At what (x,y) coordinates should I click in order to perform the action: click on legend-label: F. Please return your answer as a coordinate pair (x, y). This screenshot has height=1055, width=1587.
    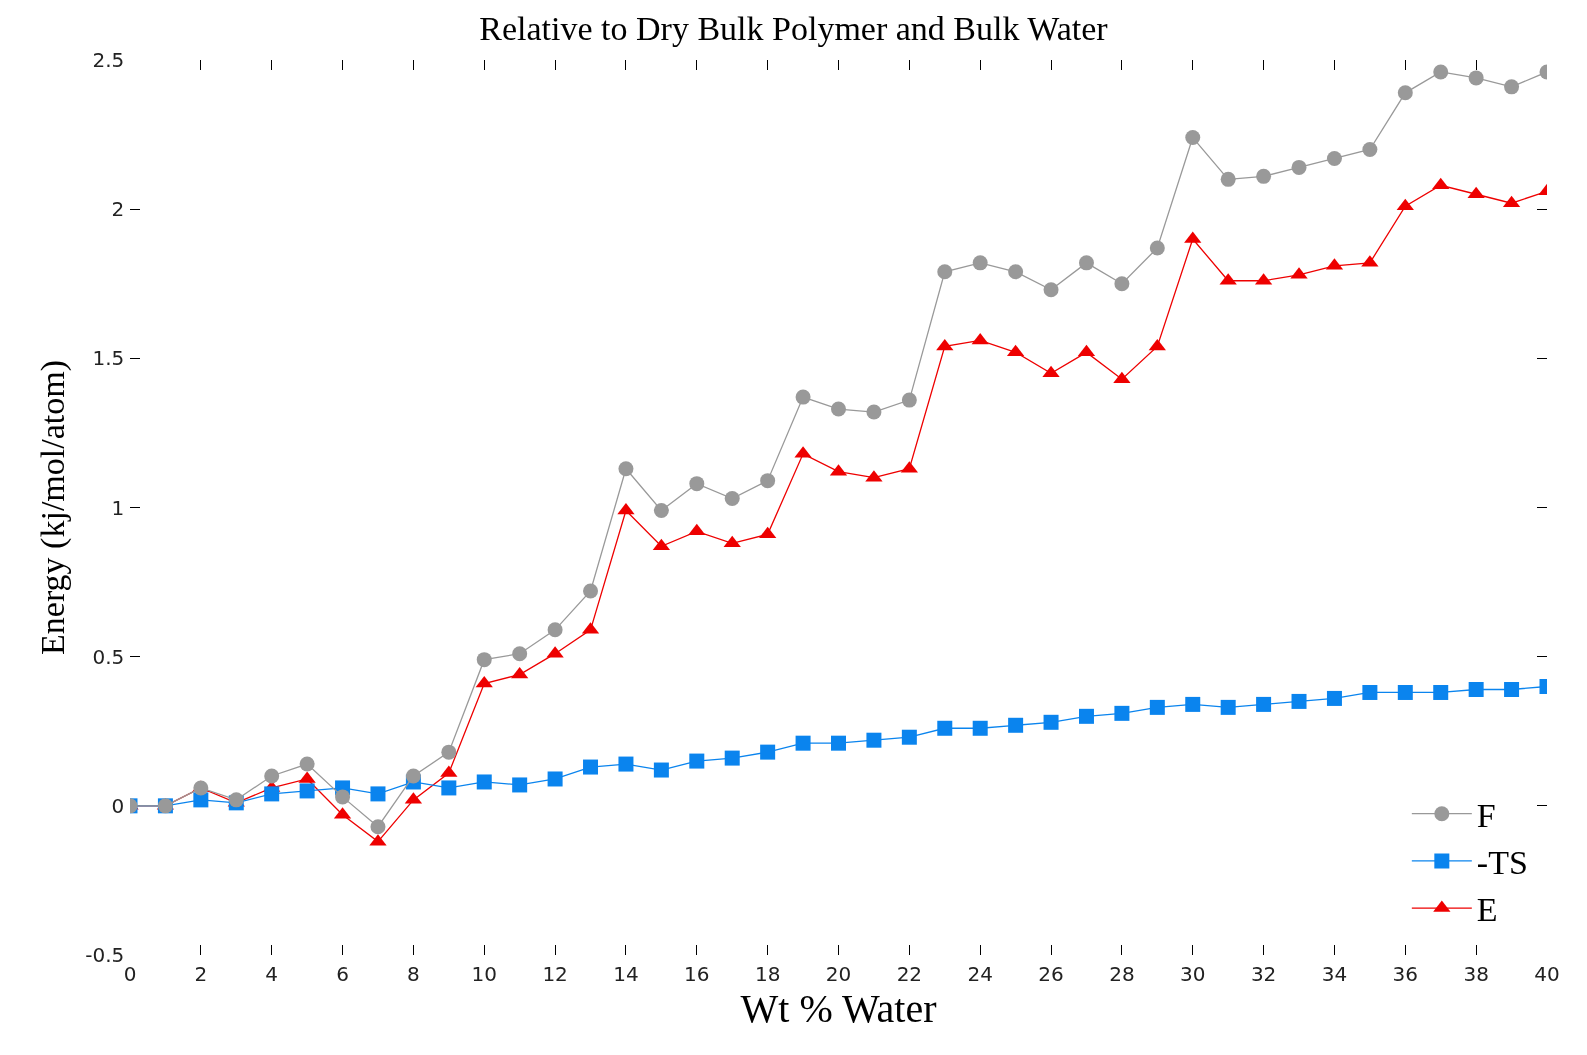
    Looking at the image, I should click on (1486, 815).